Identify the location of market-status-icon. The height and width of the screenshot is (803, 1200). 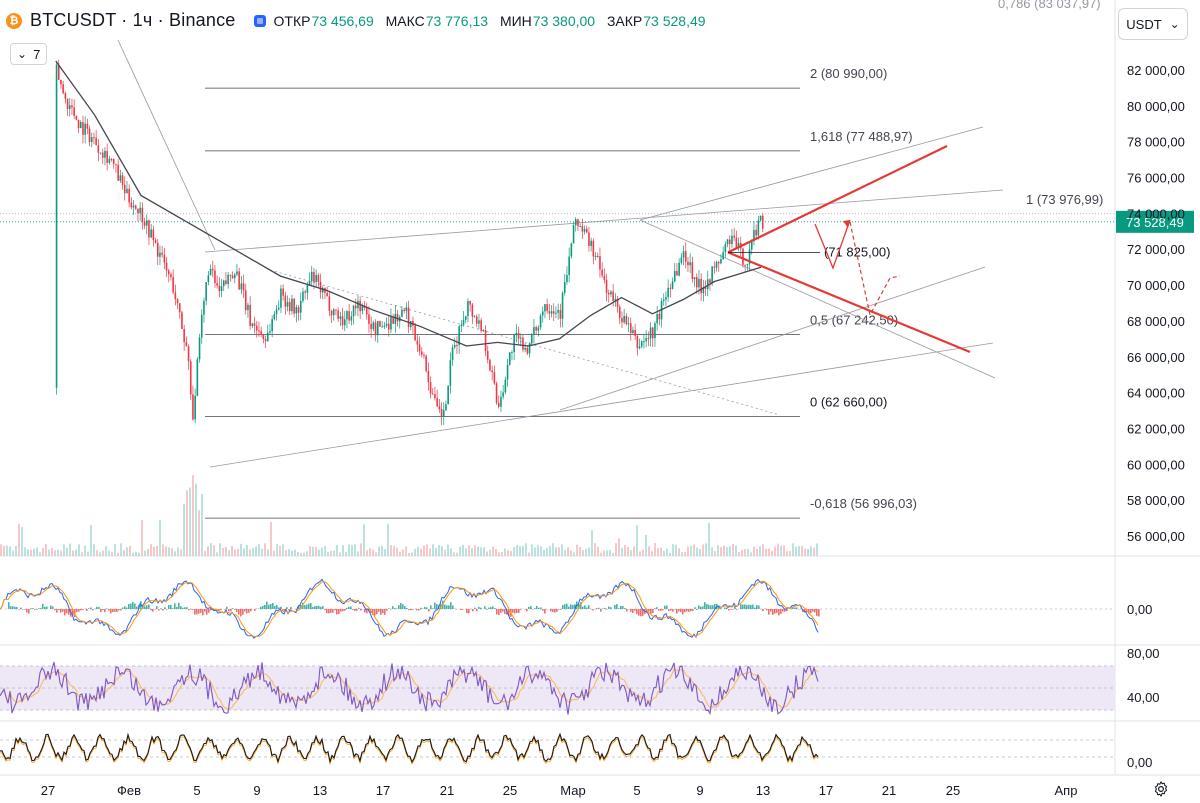
(259, 20).